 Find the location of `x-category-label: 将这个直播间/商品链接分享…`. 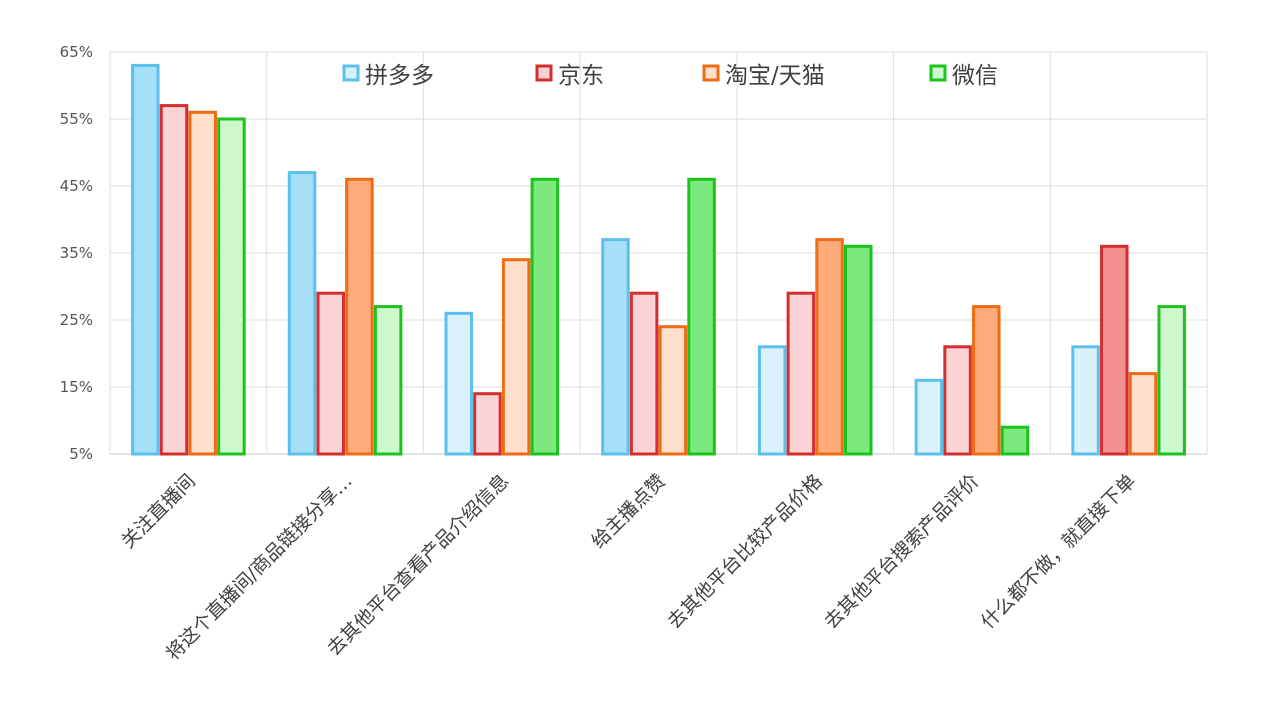

x-category-label: 将这个直播间/商品链接分享… is located at coordinates (259, 567).